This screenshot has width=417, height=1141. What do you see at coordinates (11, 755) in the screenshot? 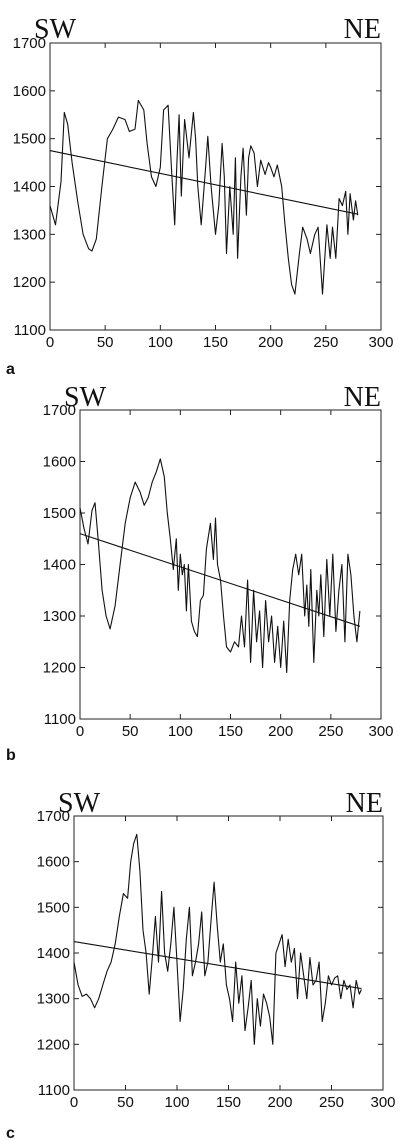
I see `panel-letter: b` at bounding box center [11, 755].